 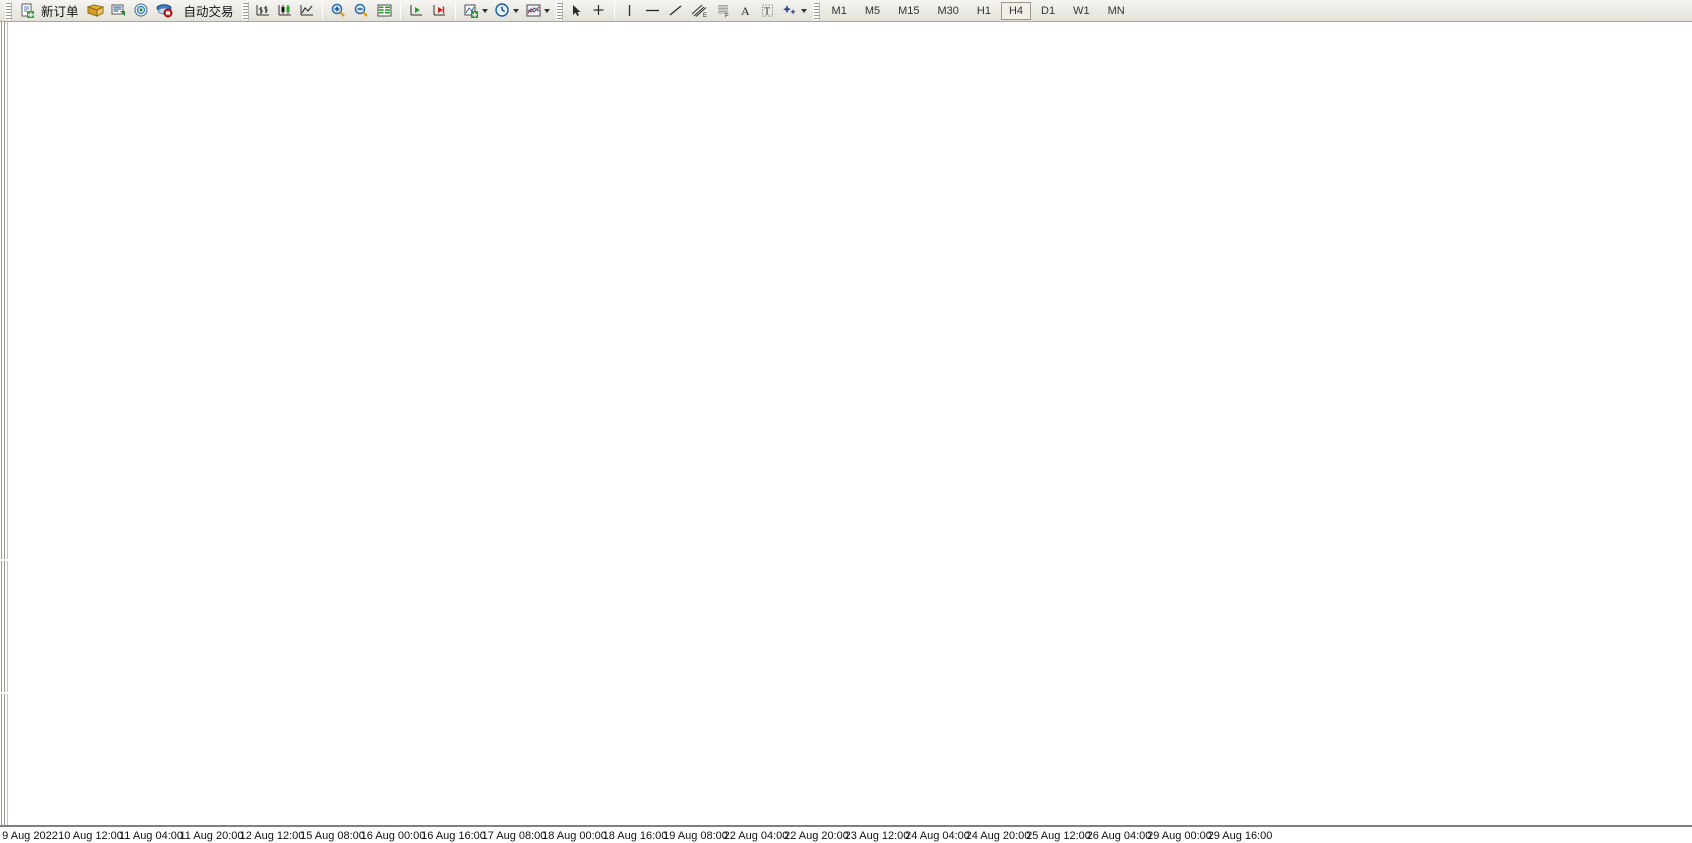 What do you see at coordinates (1240, 836) in the screenshot?
I see `date-label: 29 Aug 16:00` at bounding box center [1240, 836].